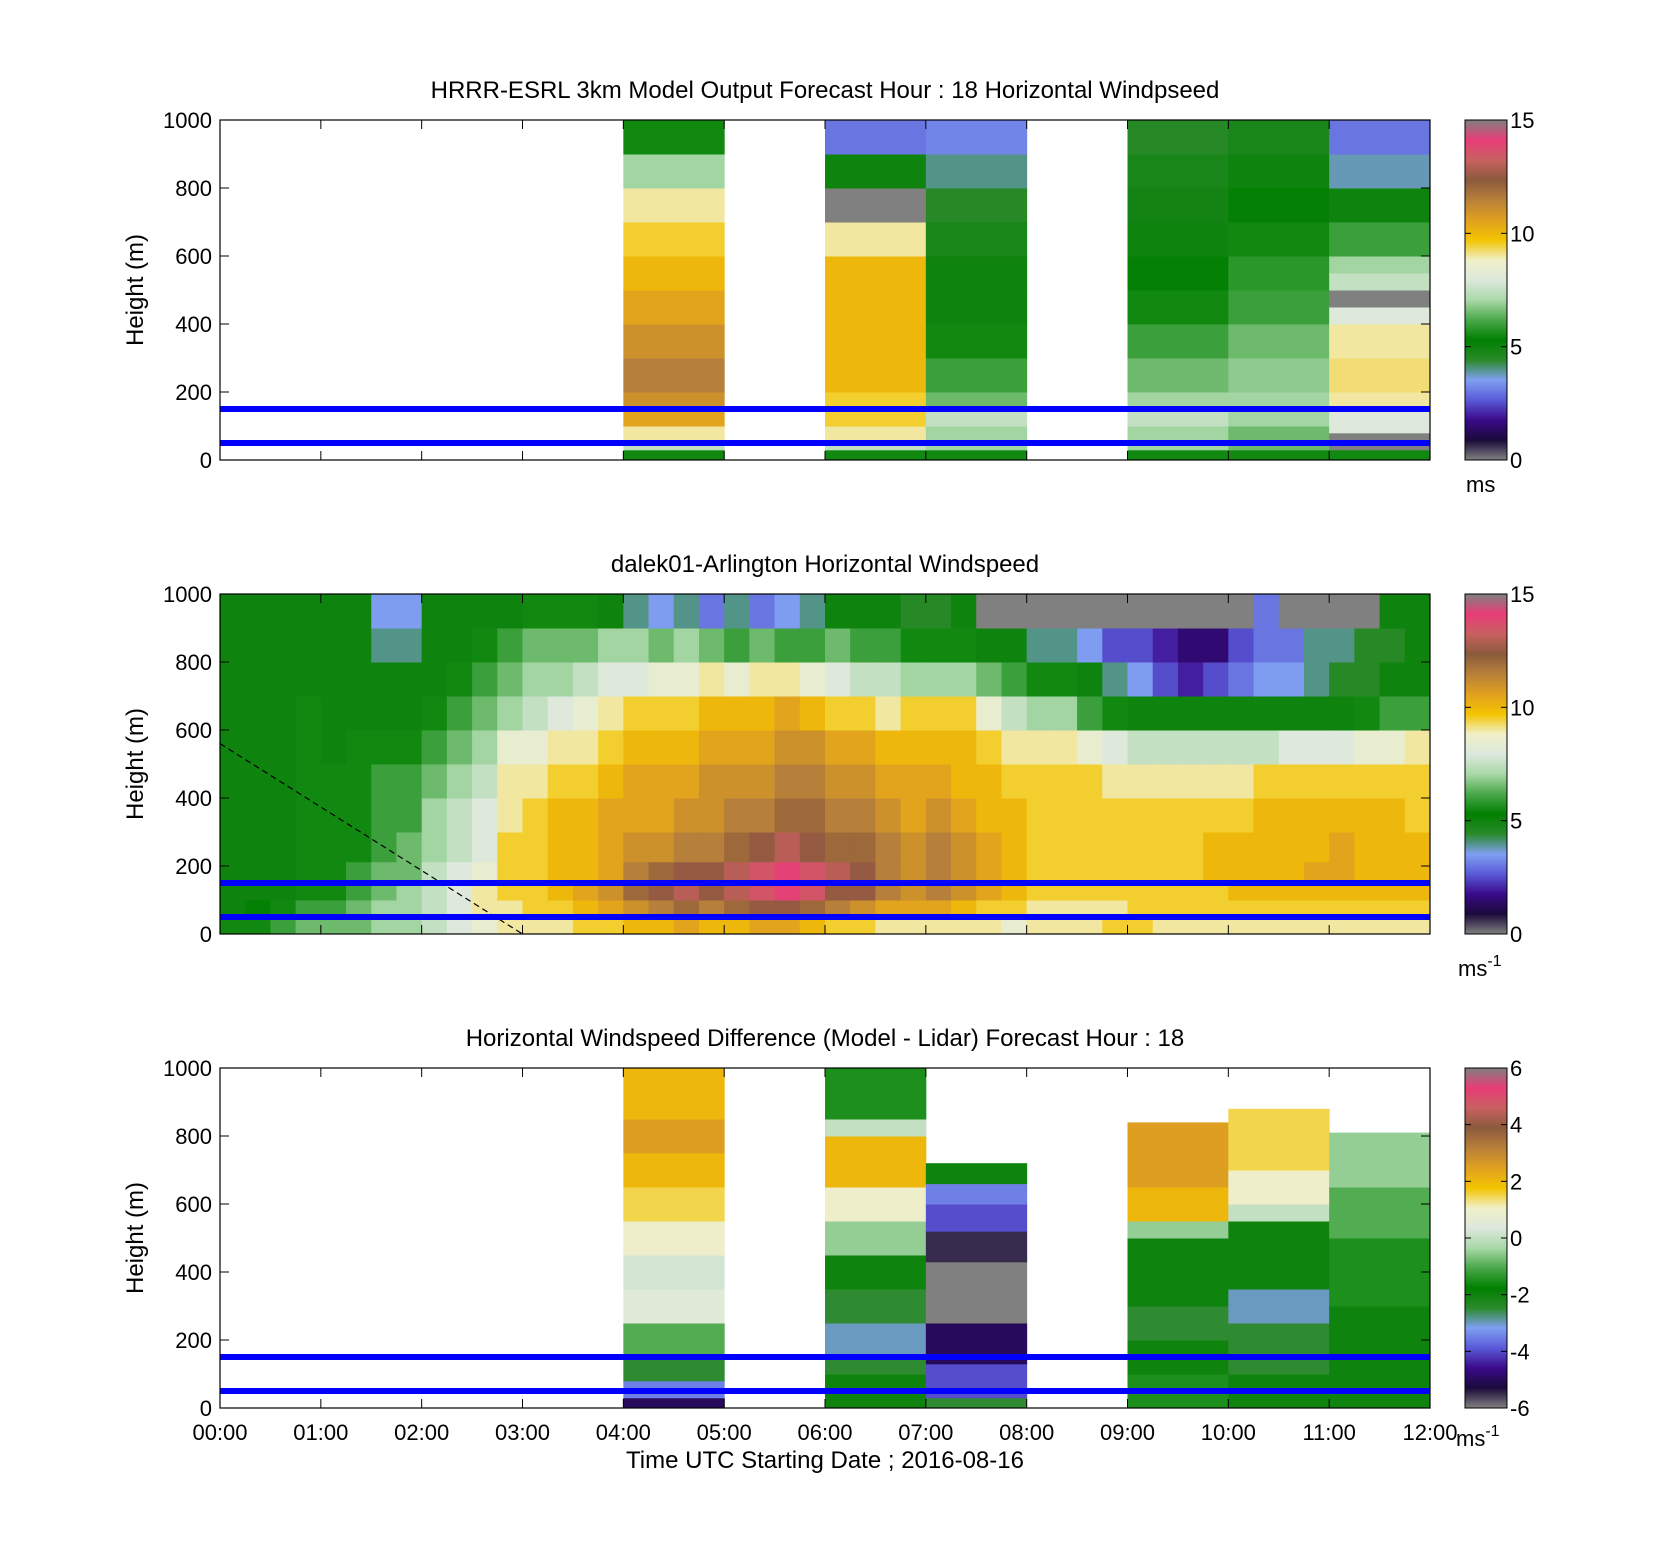  What do you see at coordinates (522, 1432) in the screenshot?
I see `x-tick-label: 03:00` at bounding box center [522, 1432].